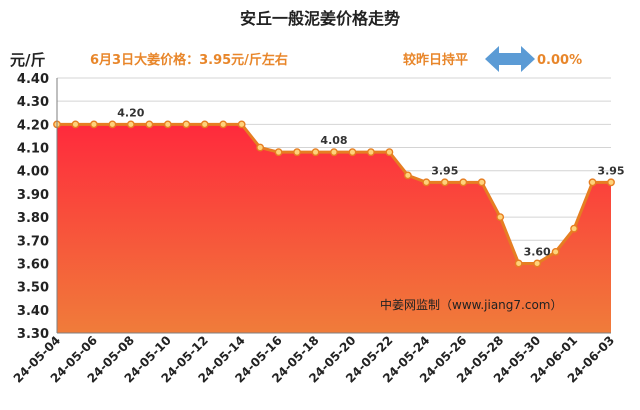 Image resolution: width=640 pixels, height=410 pixels. What do you see at coordinates (320, 18) in the screenshot?
I see `chart-title: 安丘一般泥姜价格走势` at bounding box center [320, 18].